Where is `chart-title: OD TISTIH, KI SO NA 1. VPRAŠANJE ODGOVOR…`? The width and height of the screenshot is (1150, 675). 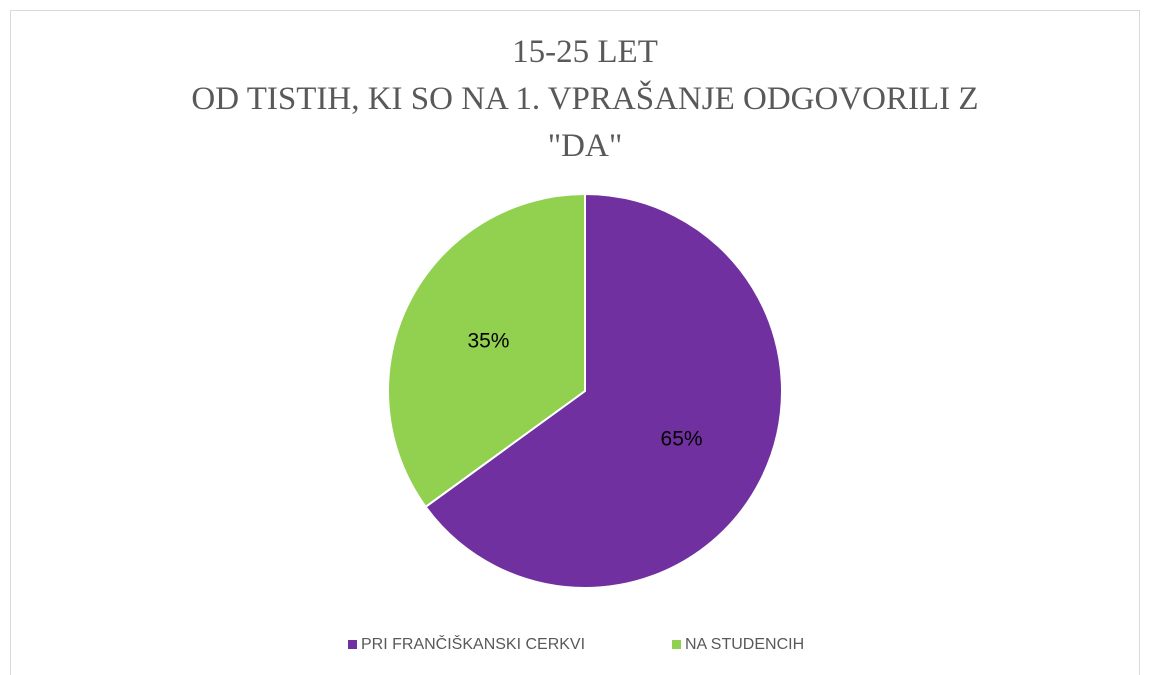 chart-title: OD TISTIH, KI SO NA 1. VPRAŠANJE ODGOVOR… is located at coordinates (584, 98).